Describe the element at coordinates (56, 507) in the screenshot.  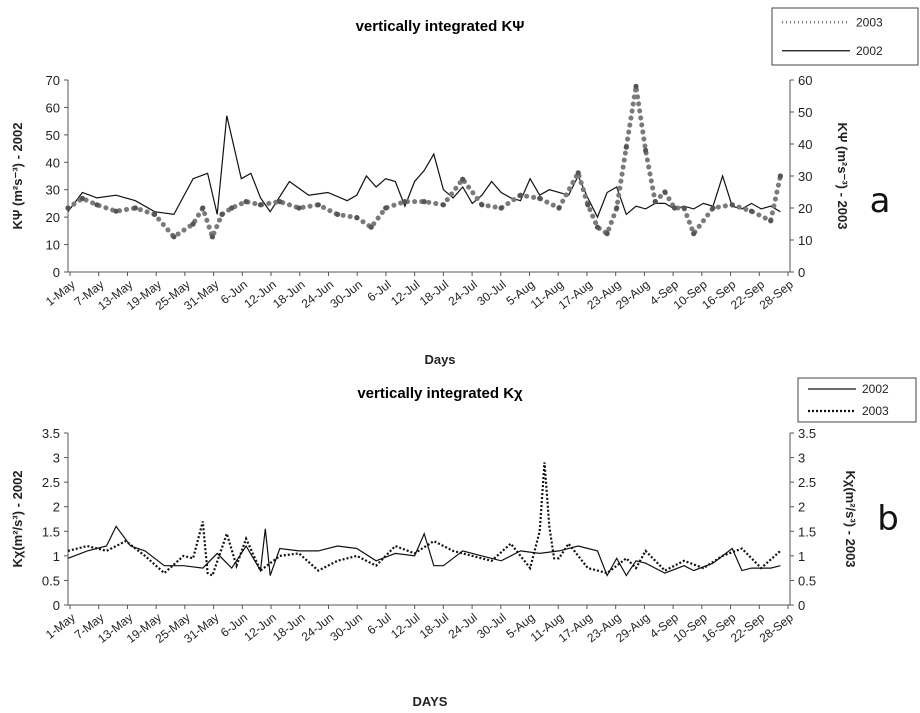
I see `left-tick-label: 2` at that location.